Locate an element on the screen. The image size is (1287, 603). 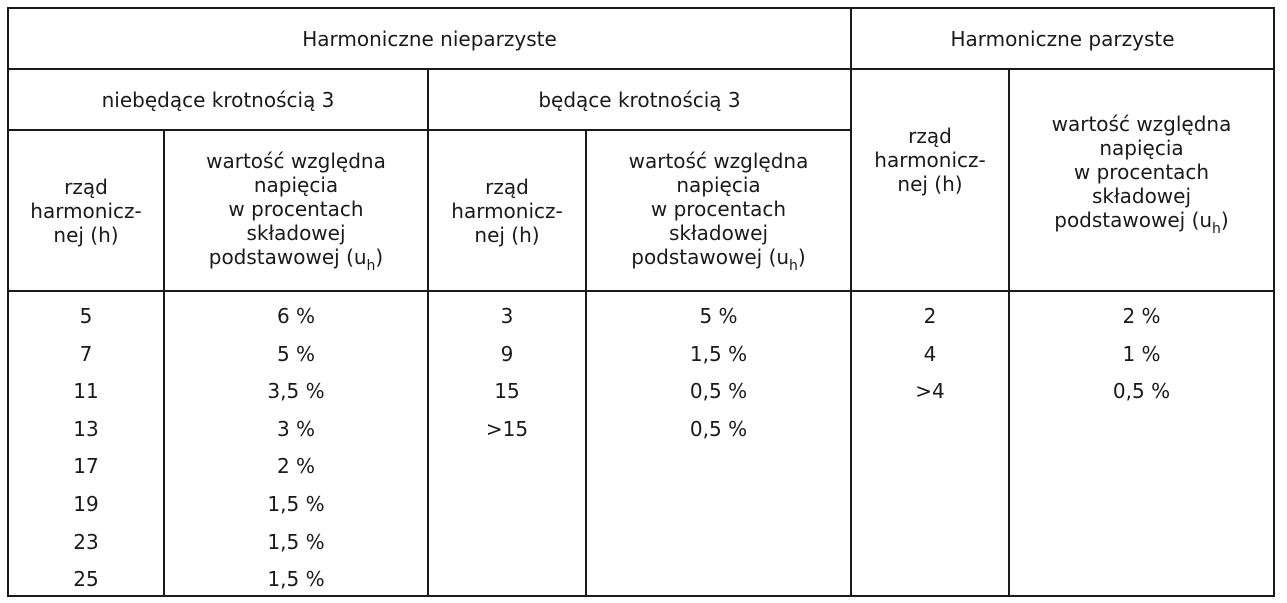
order-cell: 3 is located at coordinates (507, 316).